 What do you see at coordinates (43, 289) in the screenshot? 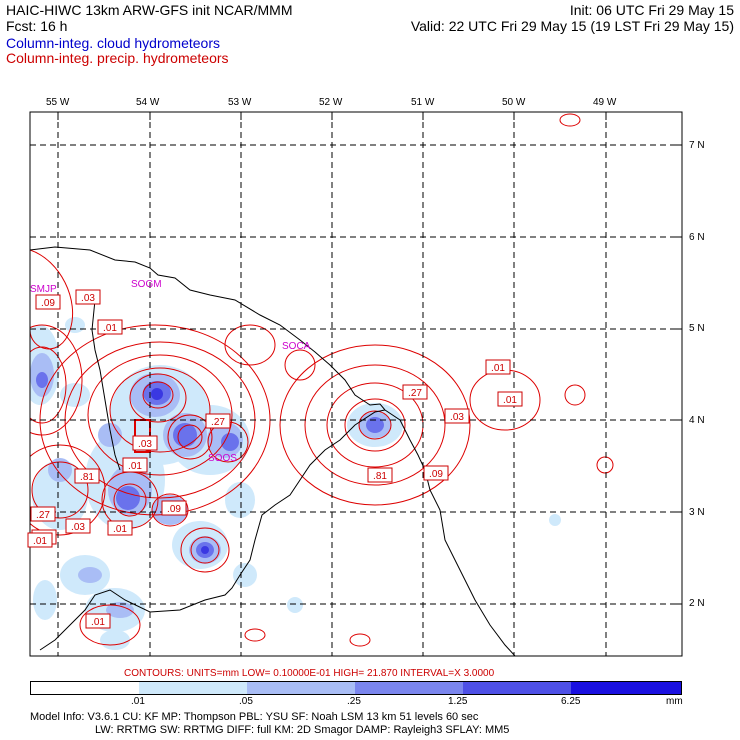
I see `site-label: SMJP` at bounding box center [43, 289].